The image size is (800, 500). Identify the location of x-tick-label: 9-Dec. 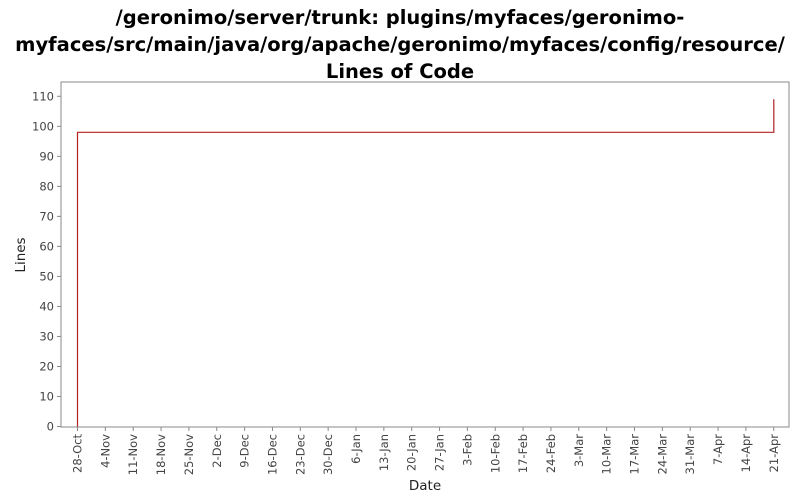
(245, 451).